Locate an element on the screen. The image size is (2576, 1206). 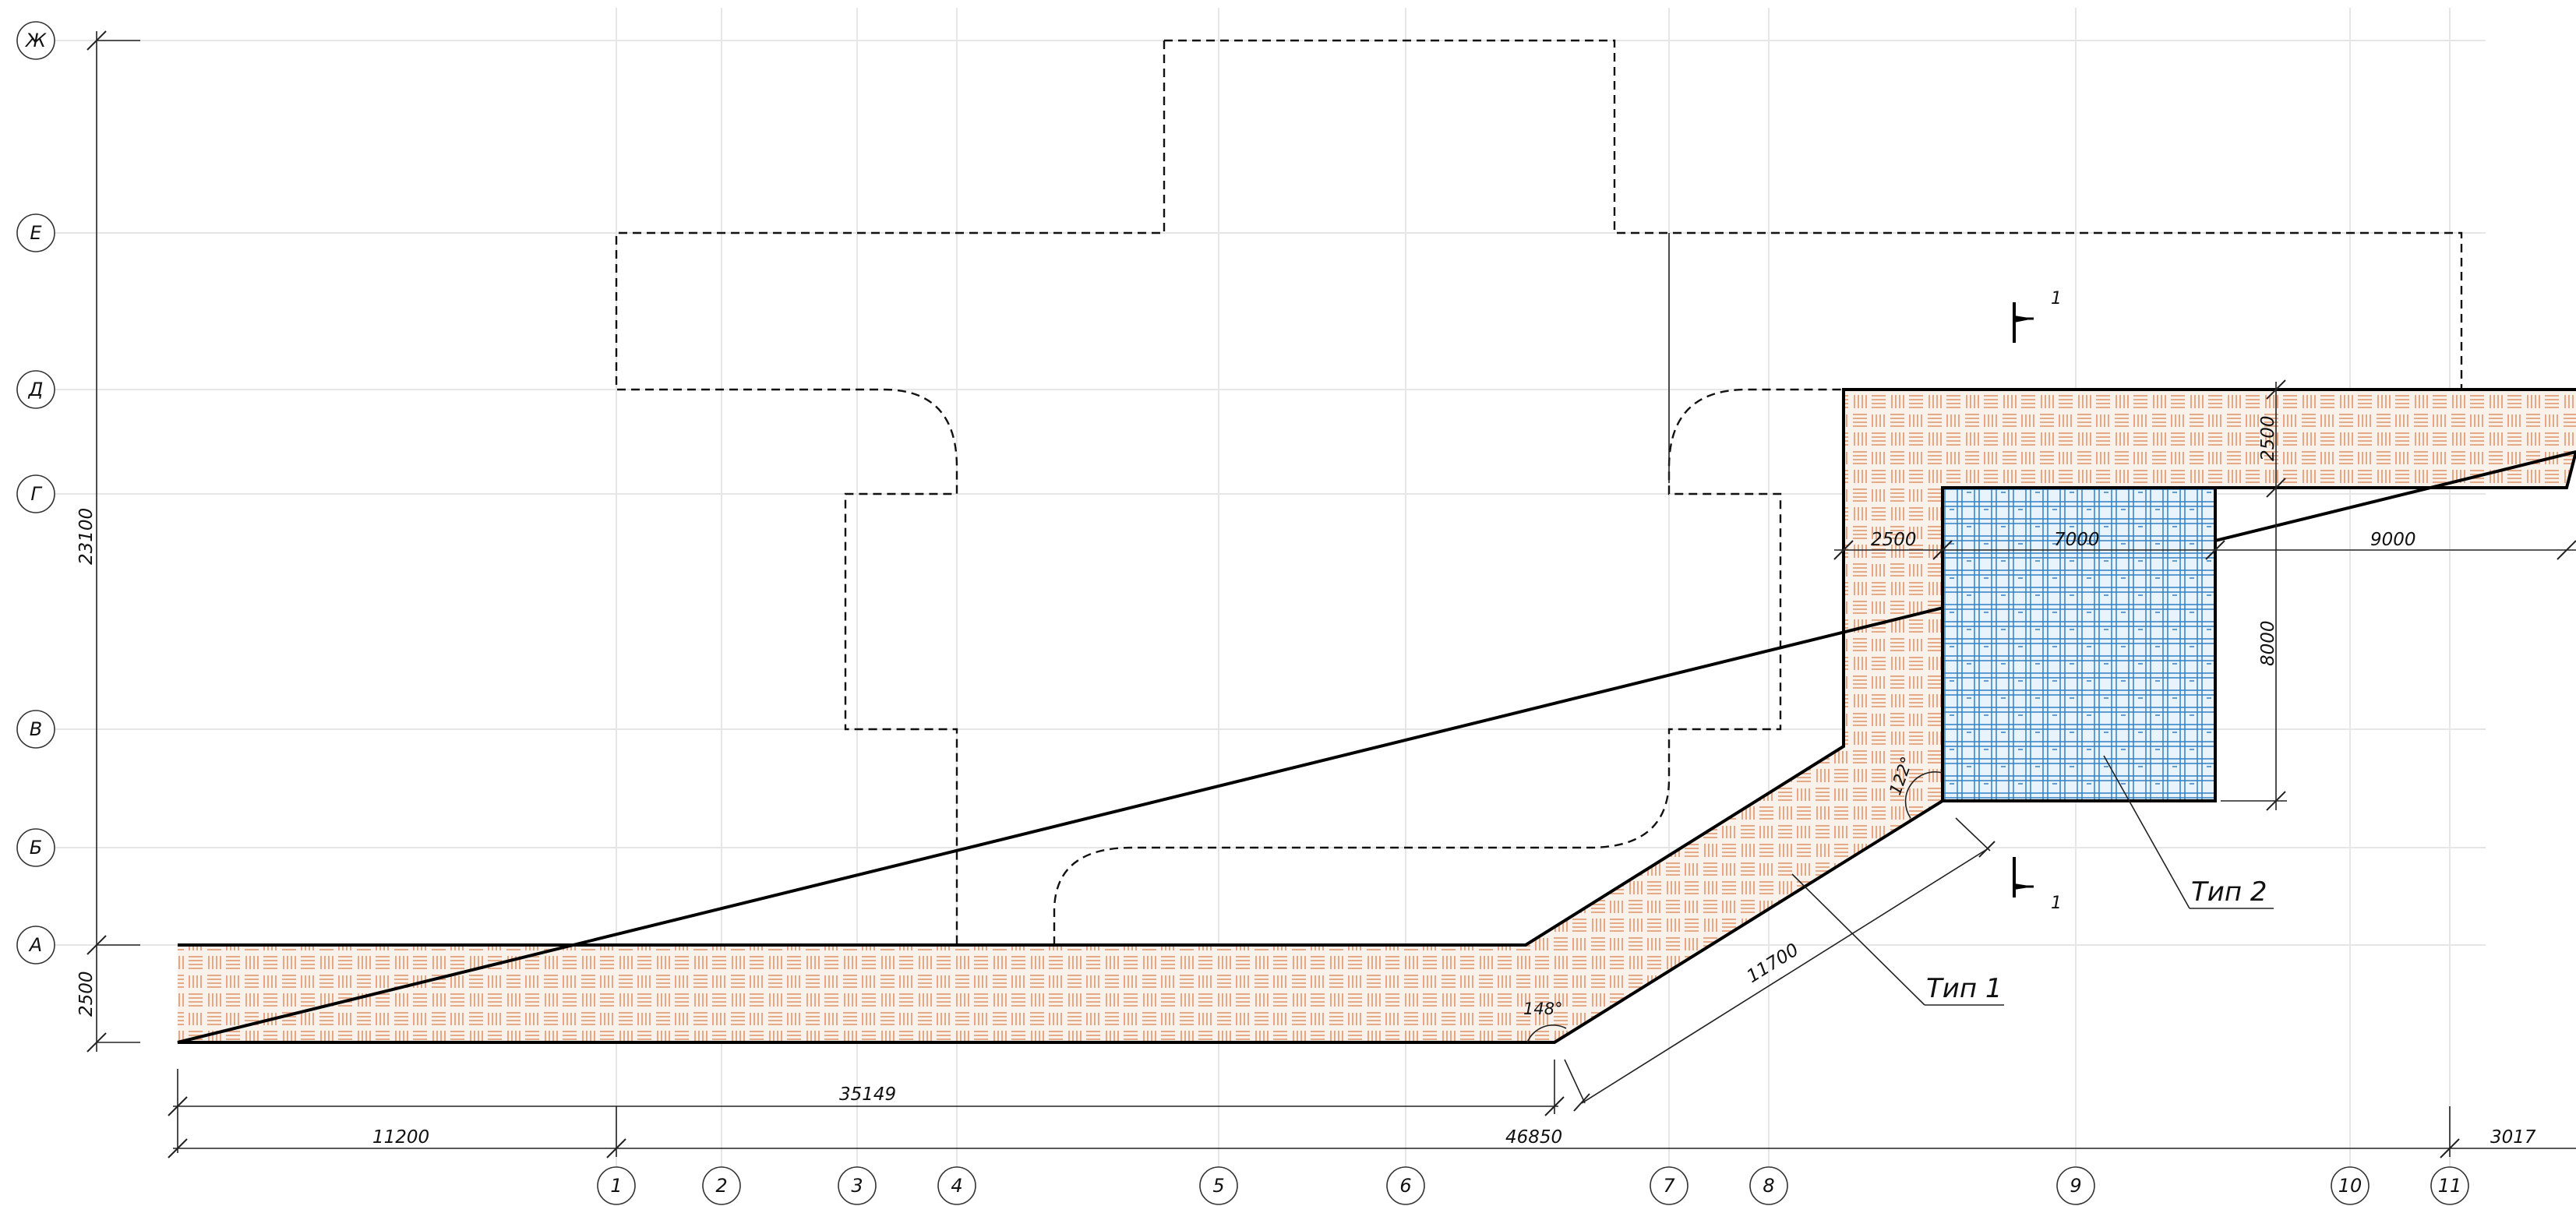
dim-zone2-height: 8000 is located at coordinates (2268, 643).